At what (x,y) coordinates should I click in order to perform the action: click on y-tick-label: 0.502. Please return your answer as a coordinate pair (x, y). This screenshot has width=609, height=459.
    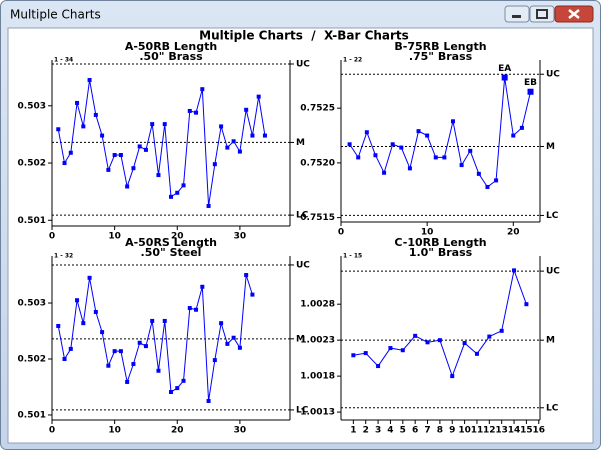
    Looking at the image, I should click on (32, 359).